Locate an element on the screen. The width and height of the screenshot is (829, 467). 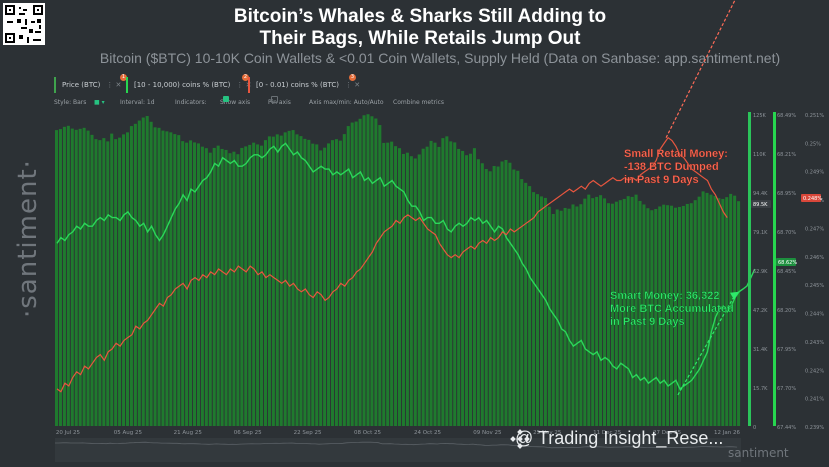
interval-selector: Interval: 1d is located at coordinates (137, 102).